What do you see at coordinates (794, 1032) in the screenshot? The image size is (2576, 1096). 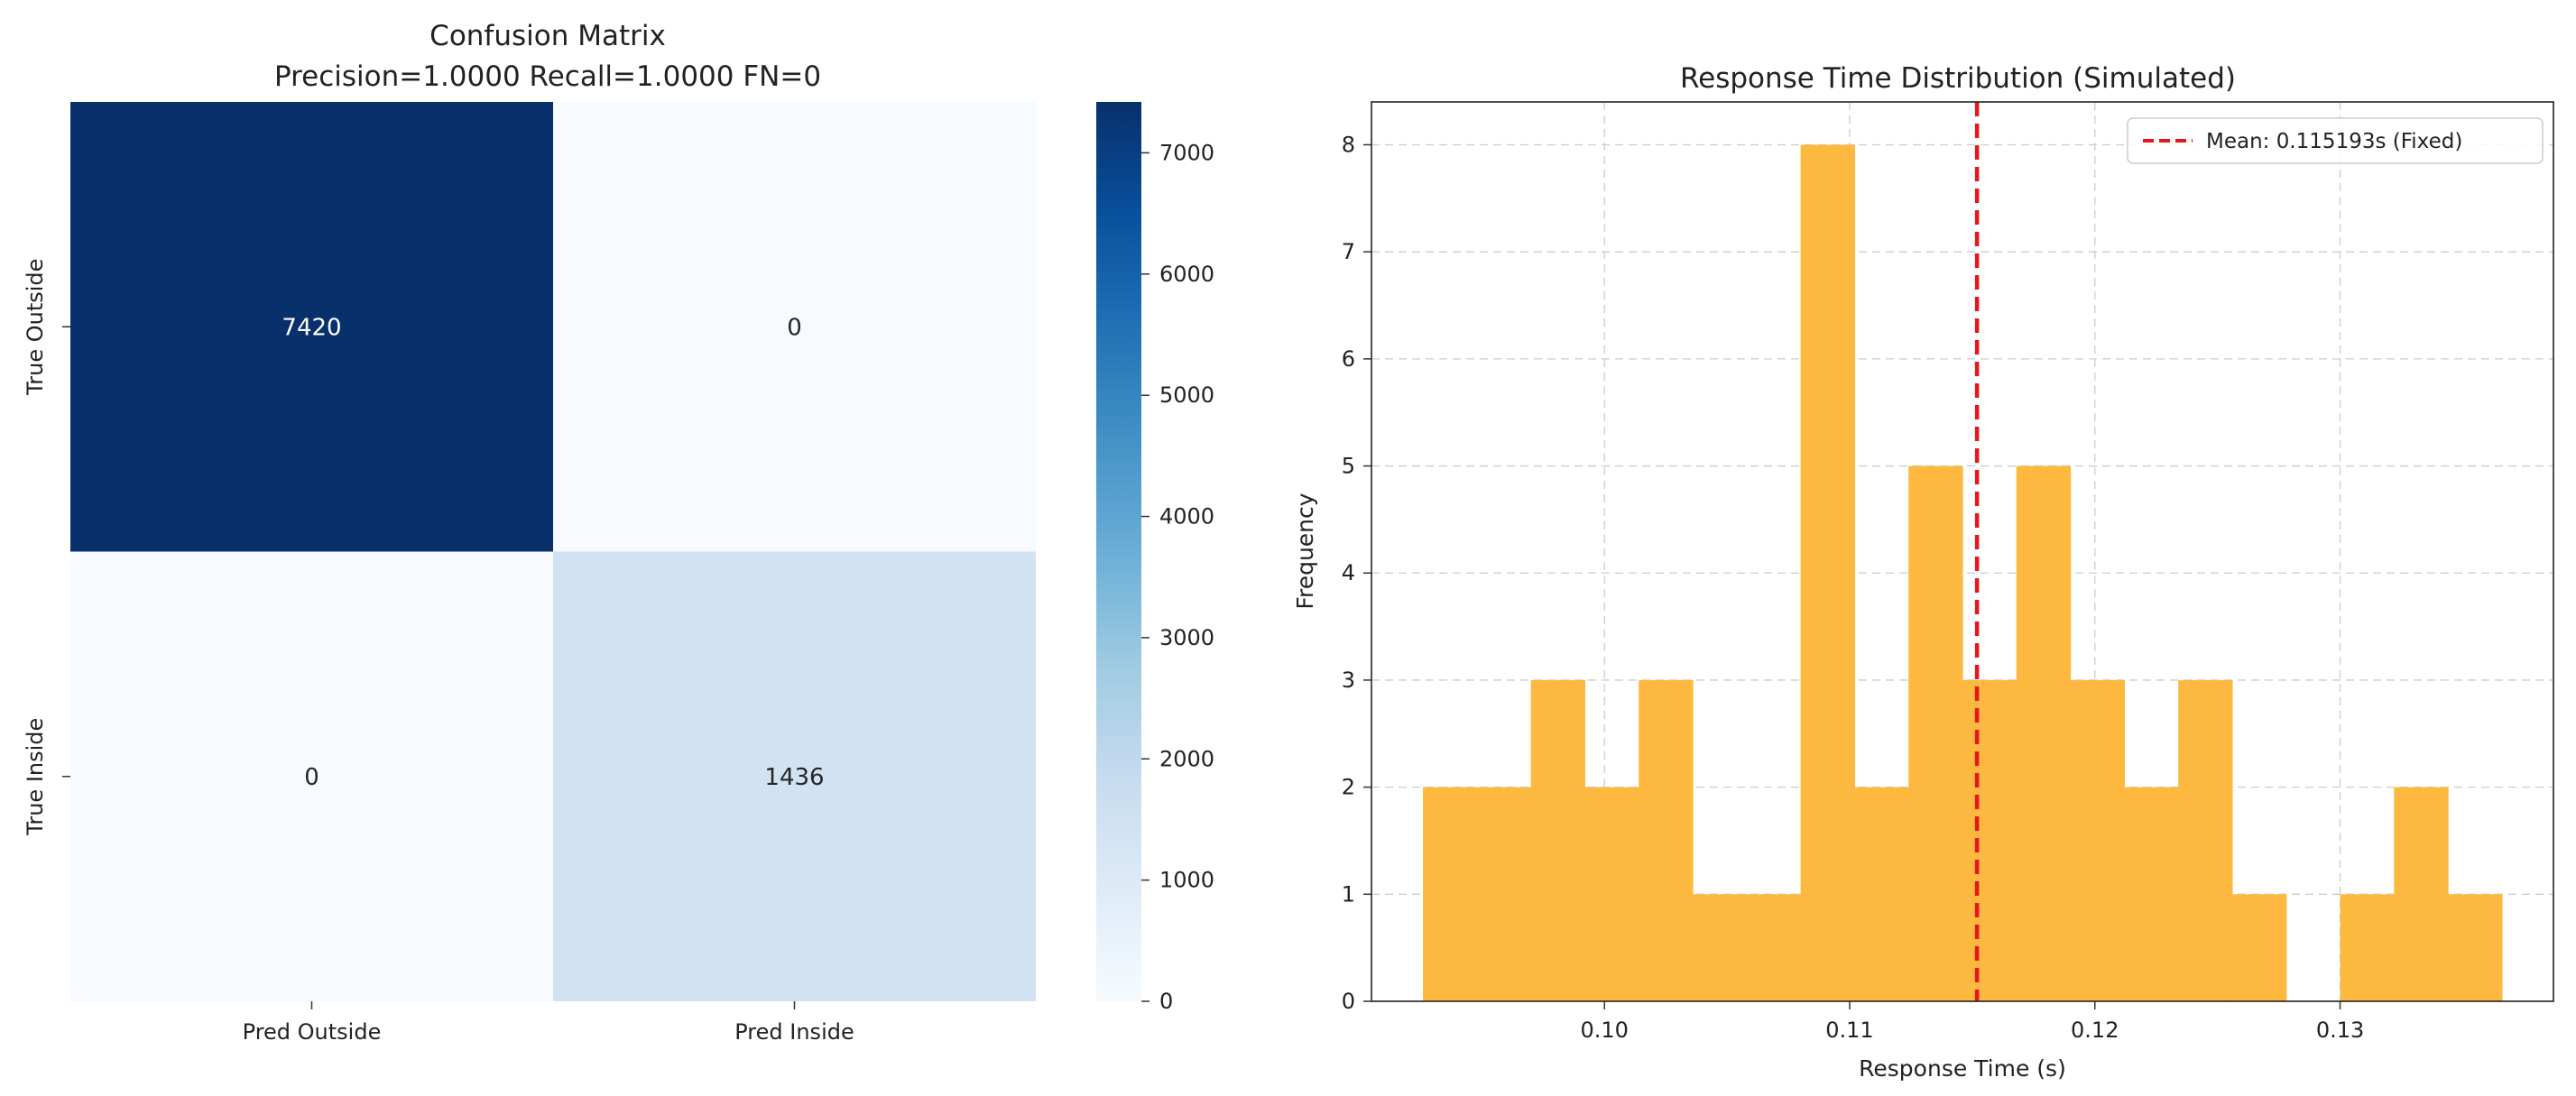 I see `cm-col-label: Pred Inside` at bounding box center [794, 1032].